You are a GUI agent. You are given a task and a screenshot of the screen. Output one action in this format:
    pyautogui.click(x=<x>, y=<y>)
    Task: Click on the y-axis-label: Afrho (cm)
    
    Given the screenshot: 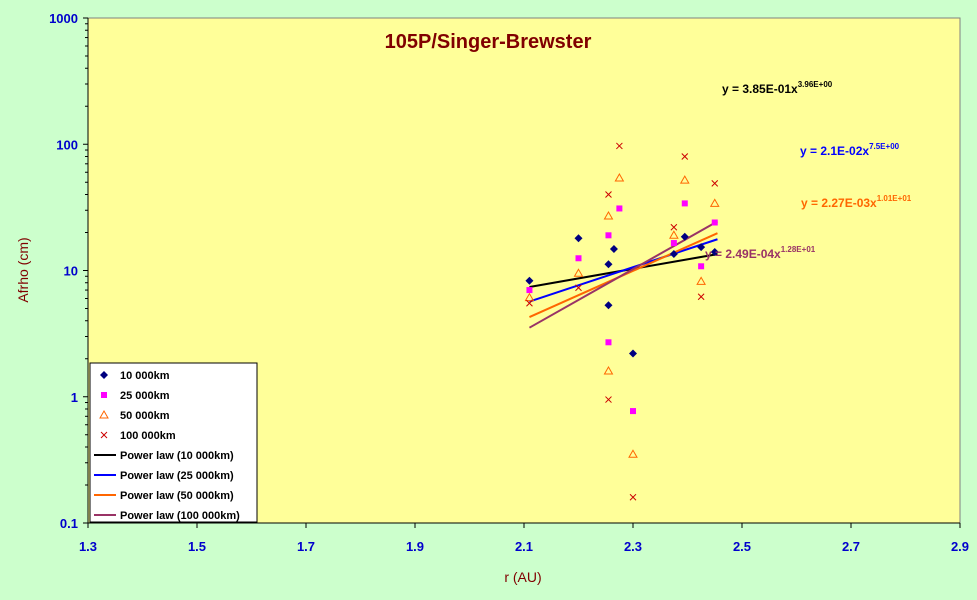 What is the action you would take?
    pyautogui.click(x=23, y=269)
    